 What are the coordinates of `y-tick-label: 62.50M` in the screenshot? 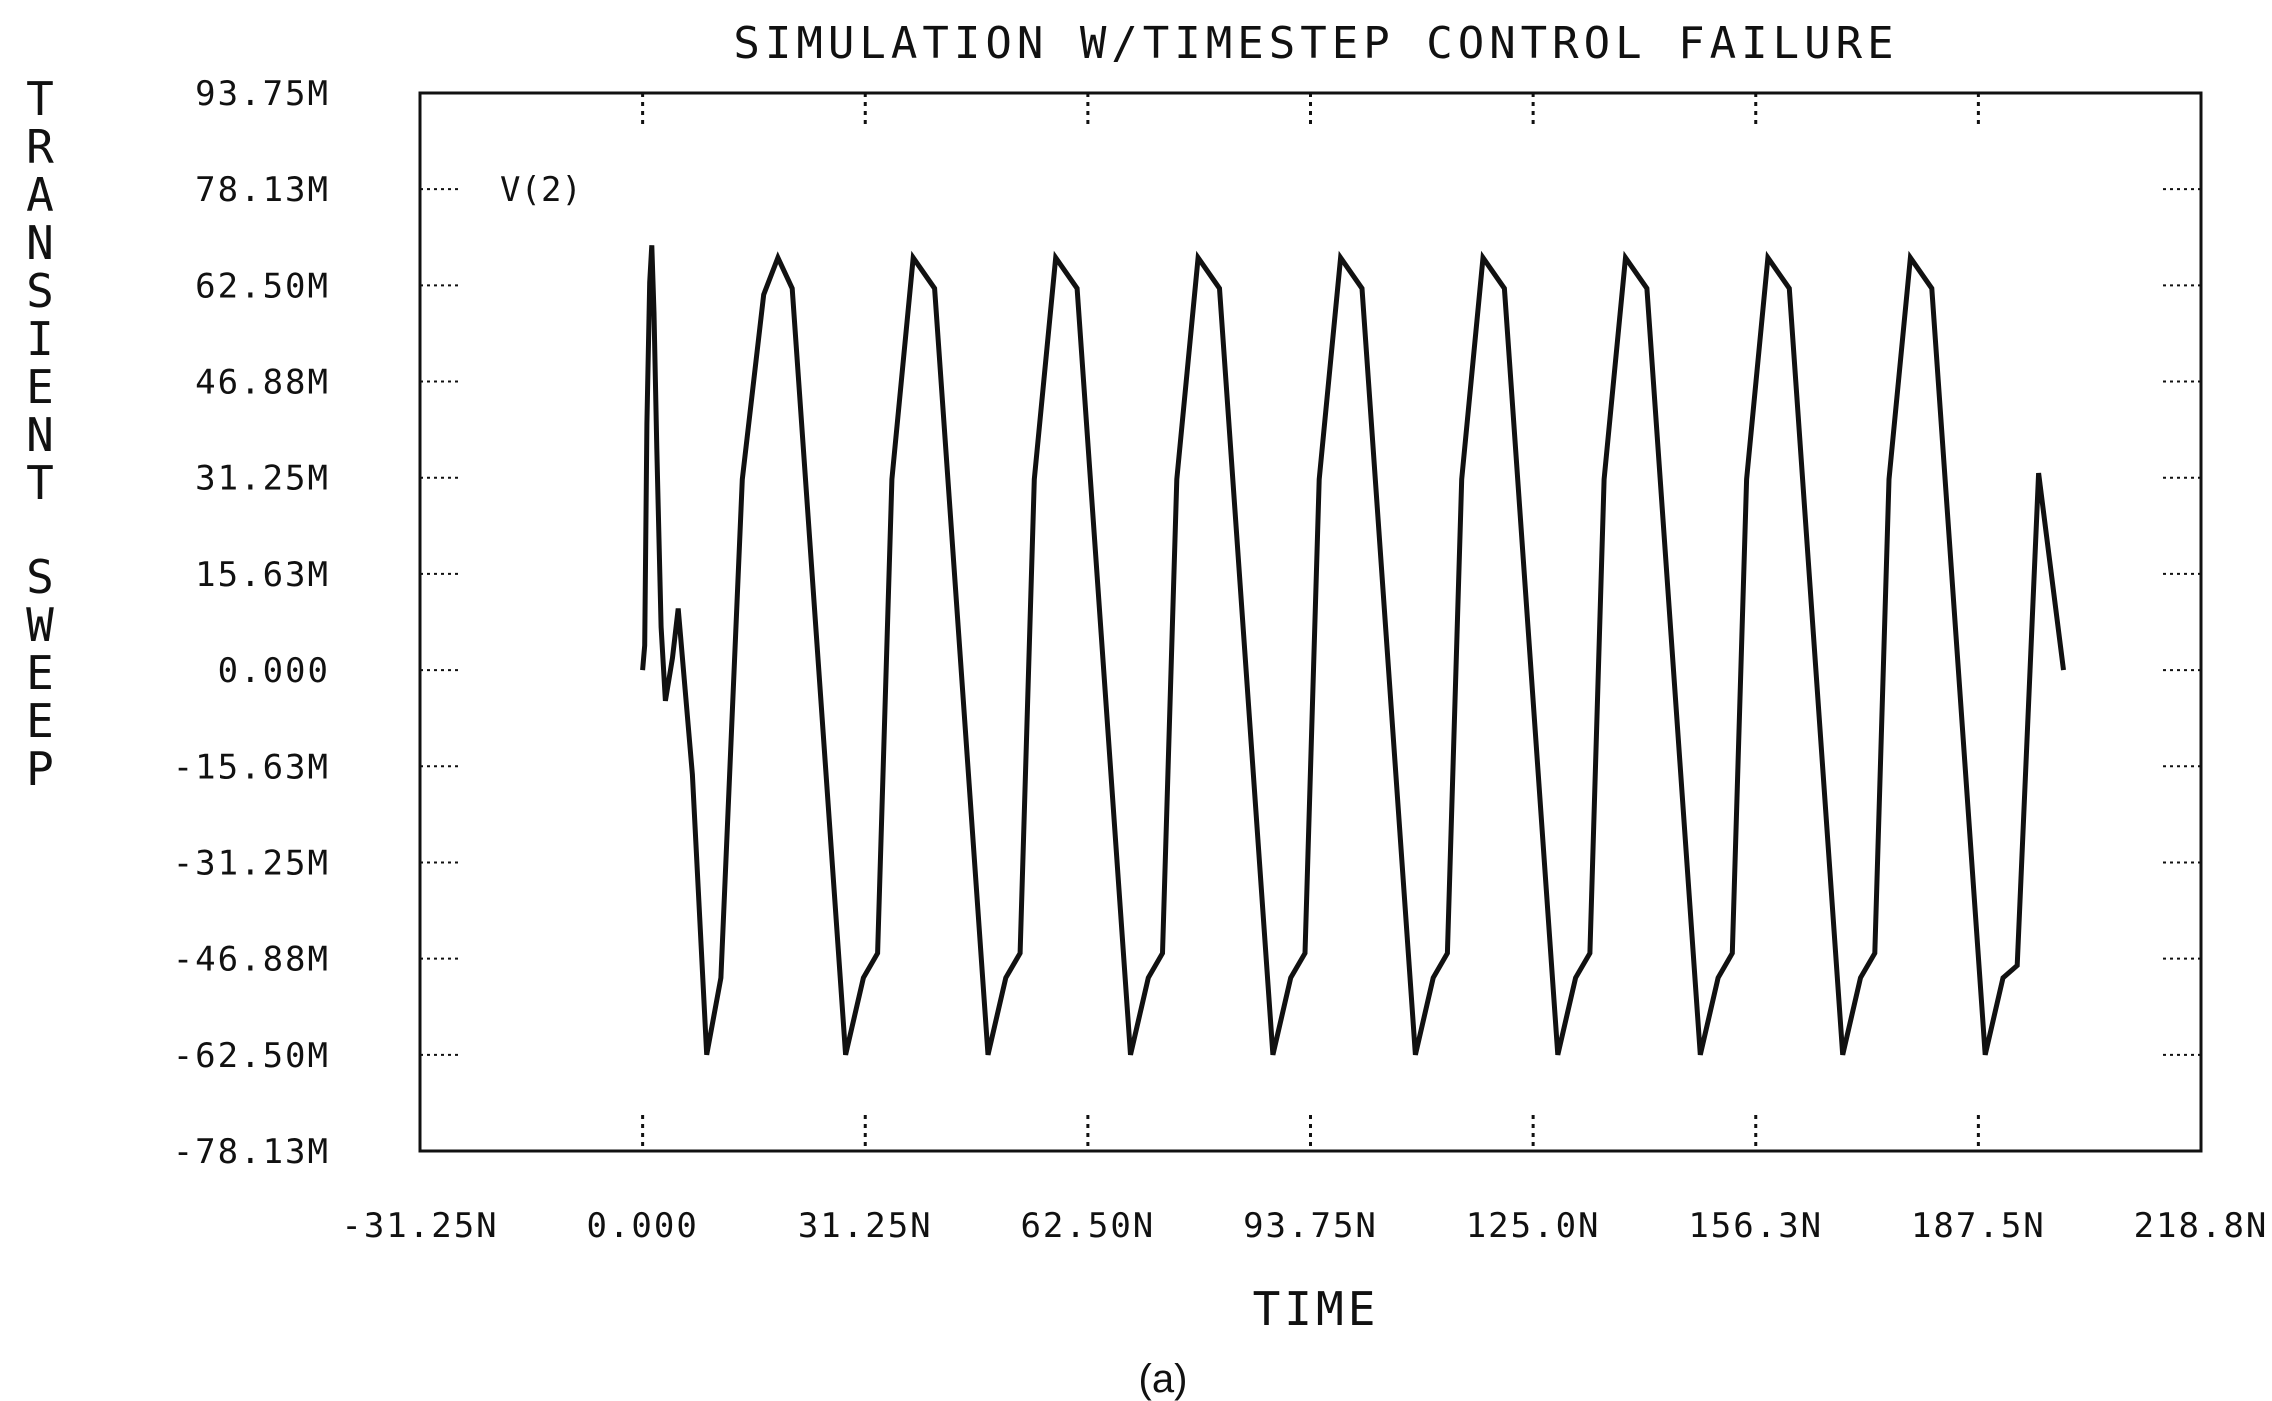 It's located at (262, 286).